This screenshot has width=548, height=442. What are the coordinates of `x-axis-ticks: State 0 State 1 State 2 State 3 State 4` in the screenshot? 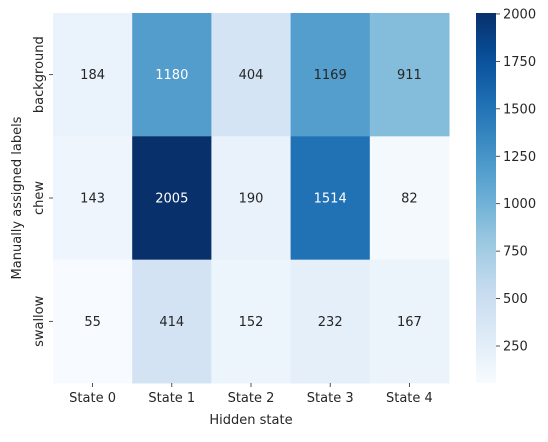 It's located at (251, 394).